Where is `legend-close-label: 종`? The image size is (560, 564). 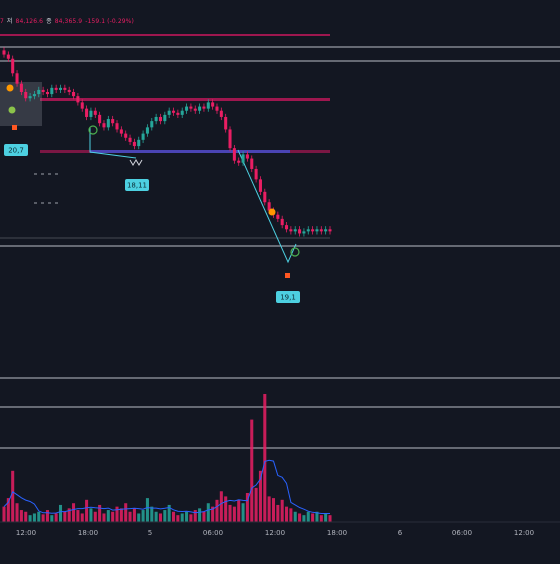
legend-close-label: 종 is located at coordinates (49, 21).